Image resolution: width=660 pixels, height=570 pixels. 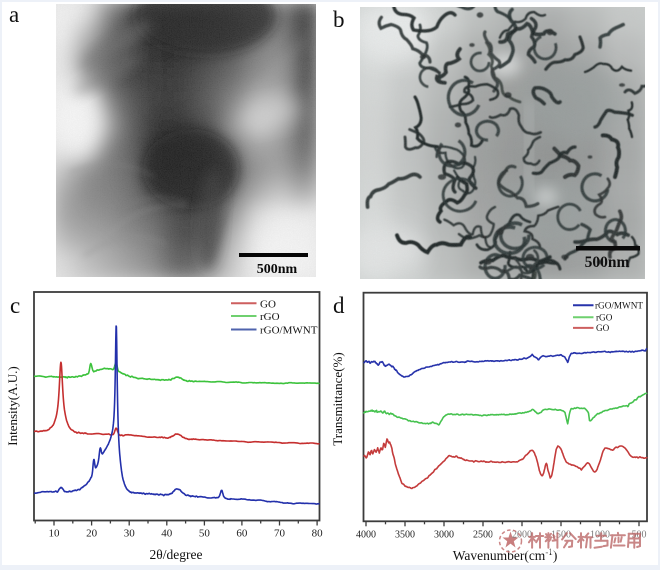 I want to click on svg-text: 30, so click(x=130, y=534).